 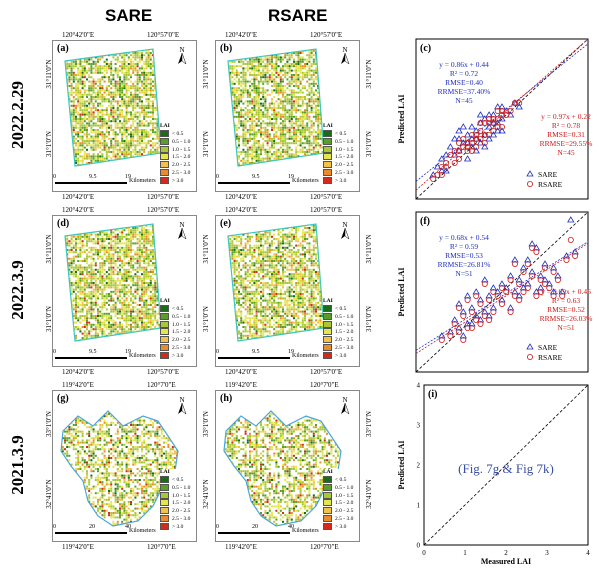 What do you see at coordinates (241, 210) in the screenshot?
I see `coord-top-left-1-1: 120°42'0"E` at bounding box center [241, 210].